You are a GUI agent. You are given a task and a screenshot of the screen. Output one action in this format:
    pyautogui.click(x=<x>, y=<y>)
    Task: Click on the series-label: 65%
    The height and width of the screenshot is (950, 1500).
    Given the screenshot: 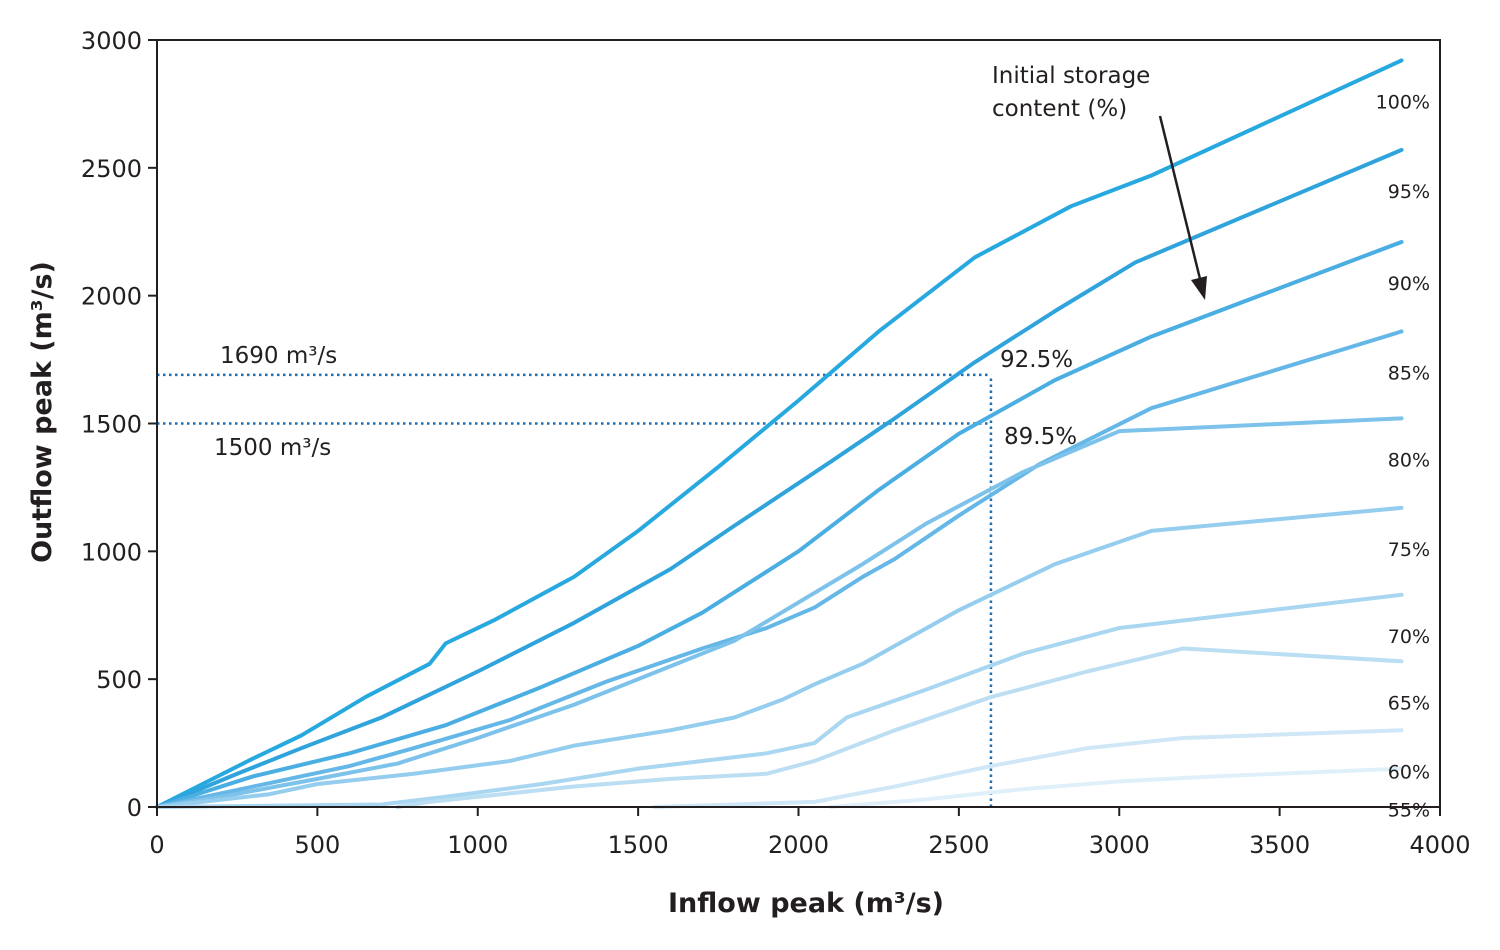 What is the action you would take?
    pyautogui.click(x=1409, y=703)
    